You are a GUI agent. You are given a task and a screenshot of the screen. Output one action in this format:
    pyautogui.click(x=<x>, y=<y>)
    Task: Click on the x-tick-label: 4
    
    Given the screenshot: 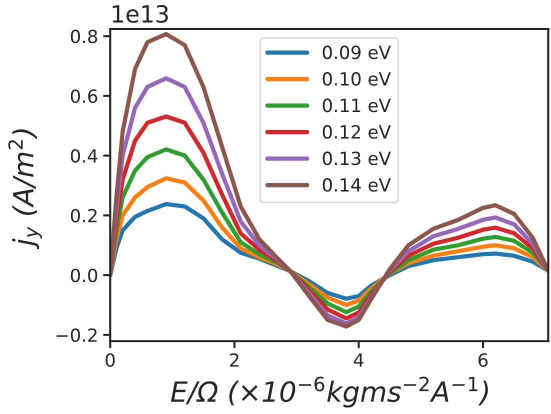 What is the action you would take?
    pyautogui.click(x=359, y=360)
    